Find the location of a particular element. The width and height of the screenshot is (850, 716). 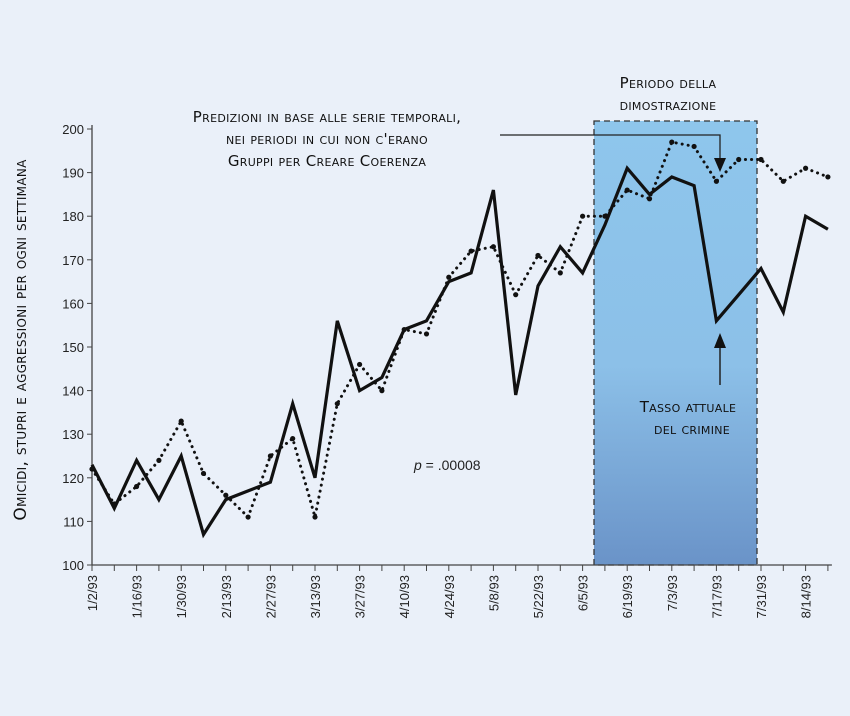

x-tick-label: 6/19/93 is located at coordinates (627, 596).